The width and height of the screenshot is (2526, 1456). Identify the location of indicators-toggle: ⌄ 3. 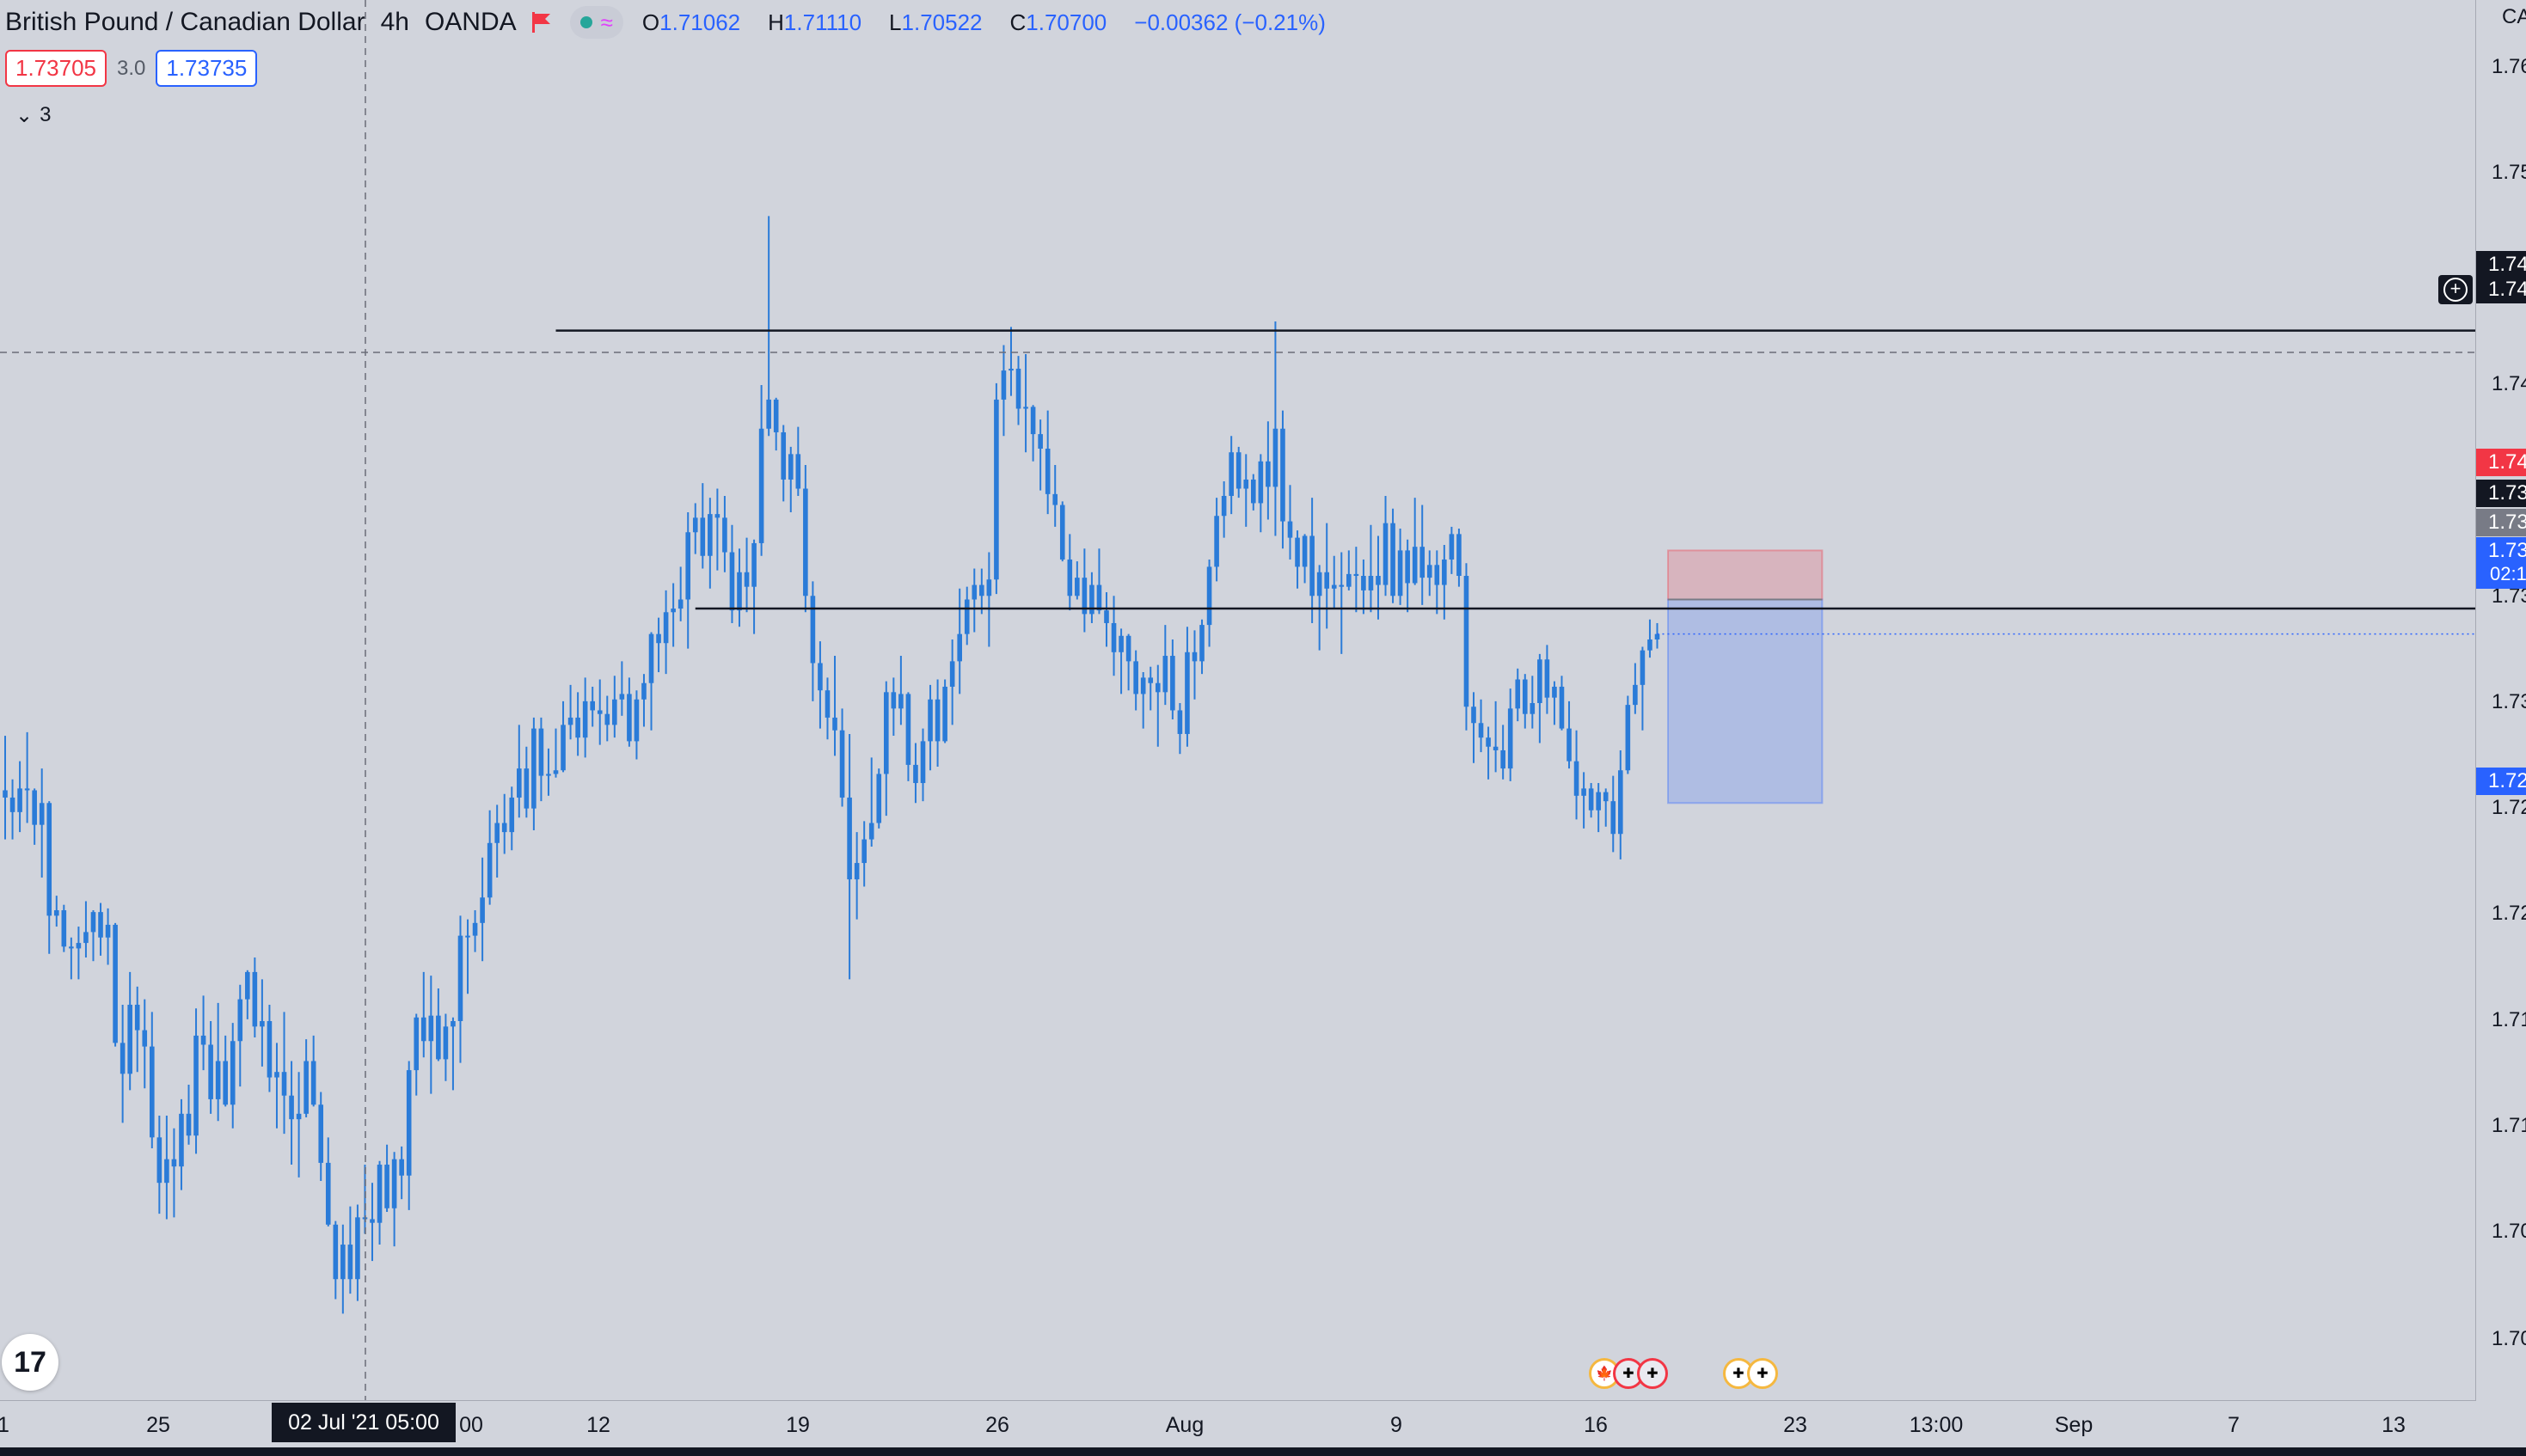
(33, 116).